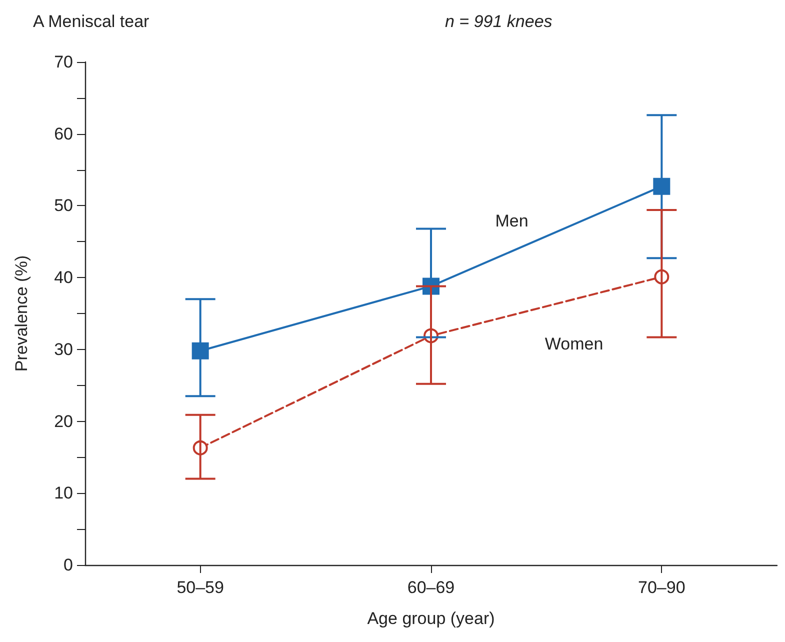 The width and height of the screenshot is (785, 642). I want to click on y-tick-label: 40, so click(63, 278).